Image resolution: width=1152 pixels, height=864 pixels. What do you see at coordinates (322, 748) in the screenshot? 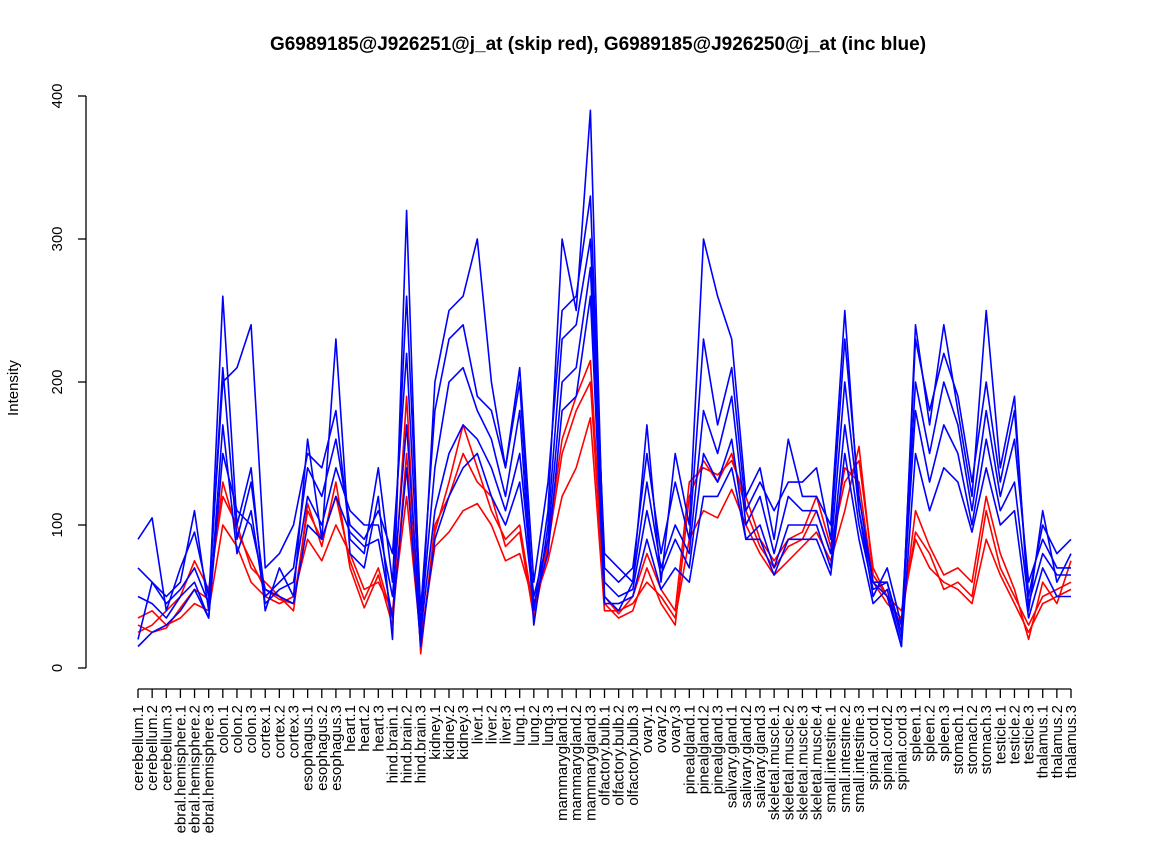
I see `x-tick-label: esophagus.2` at bounding box center [322, 748].